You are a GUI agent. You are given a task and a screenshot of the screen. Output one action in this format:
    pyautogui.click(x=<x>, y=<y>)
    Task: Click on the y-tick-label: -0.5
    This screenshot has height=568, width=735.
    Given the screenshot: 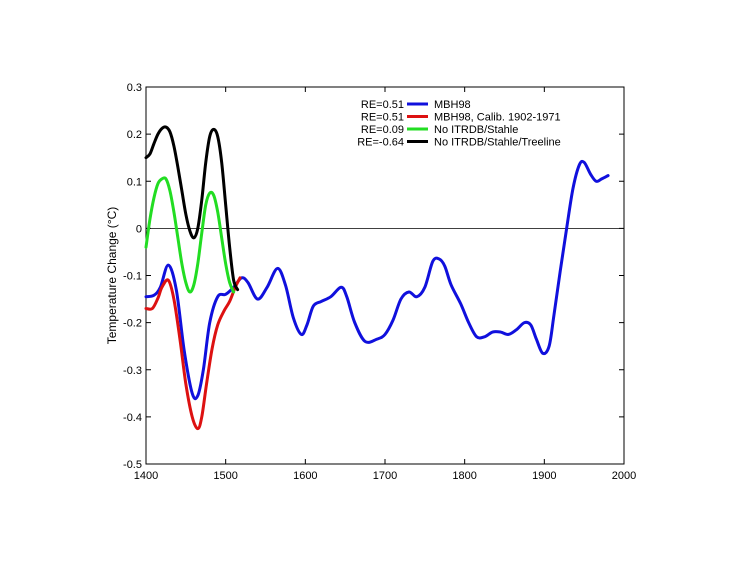 What is the action you would take?
    pyautogui.click(x=132, y=465)
    